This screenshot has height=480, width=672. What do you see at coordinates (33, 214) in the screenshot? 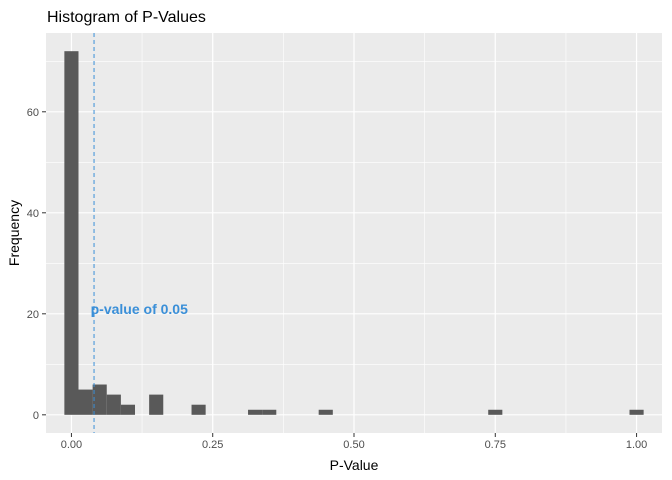
I see `y-tick-label: 40` at bounding box center [33, 214].